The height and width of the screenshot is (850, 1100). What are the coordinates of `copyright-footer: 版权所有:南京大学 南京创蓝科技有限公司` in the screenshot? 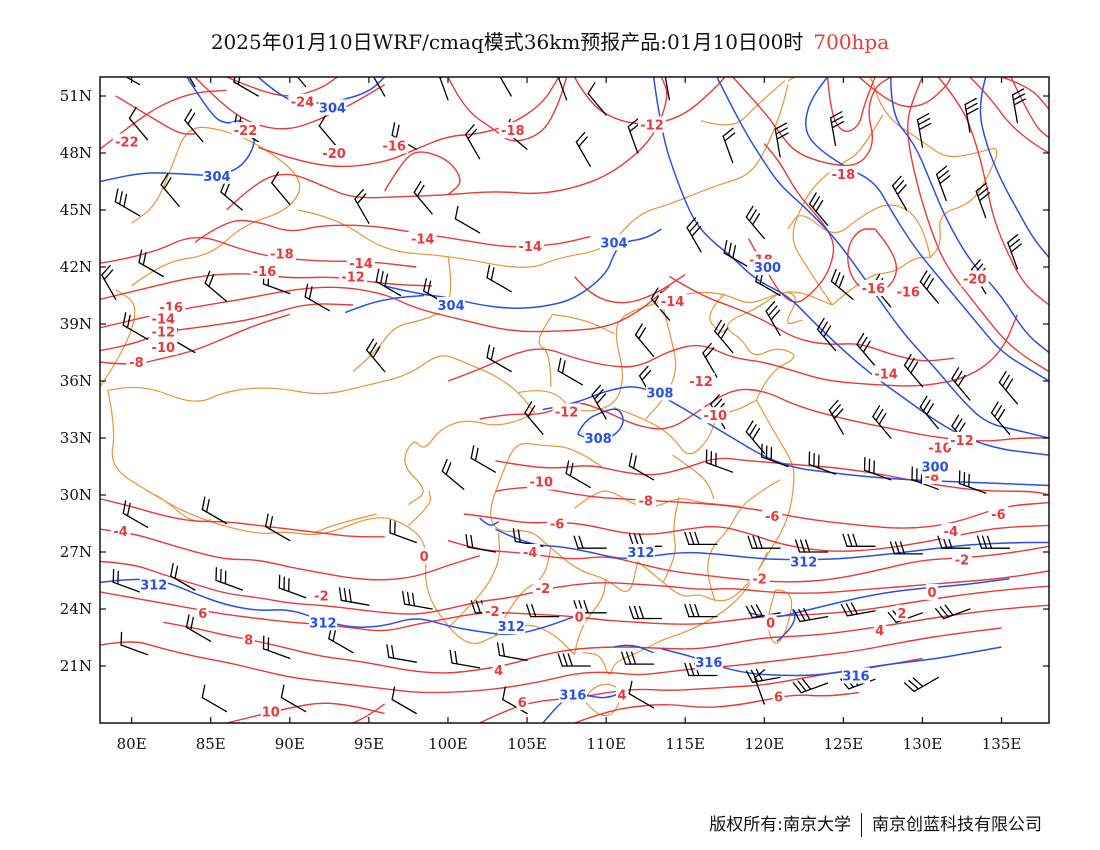 It's located at (875, 823).